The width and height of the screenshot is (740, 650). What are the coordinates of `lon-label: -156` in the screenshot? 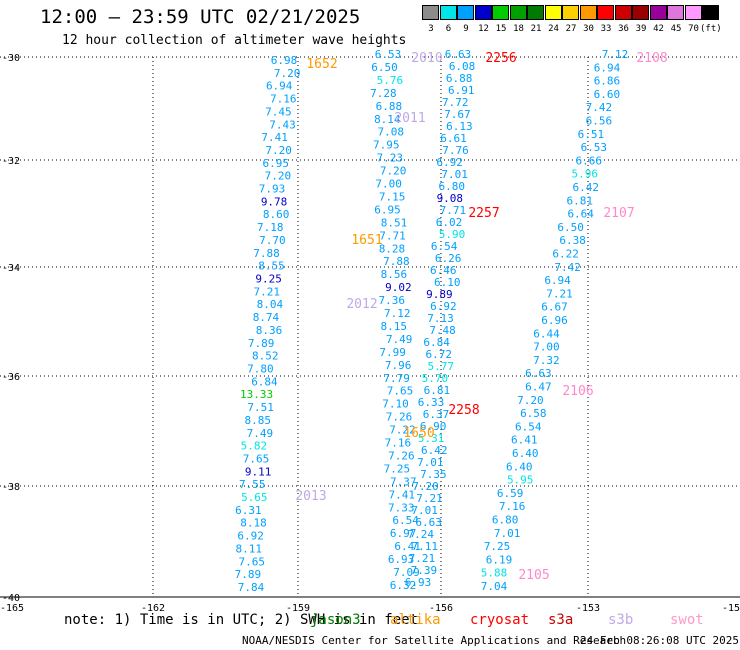 It's located at (441, 608).